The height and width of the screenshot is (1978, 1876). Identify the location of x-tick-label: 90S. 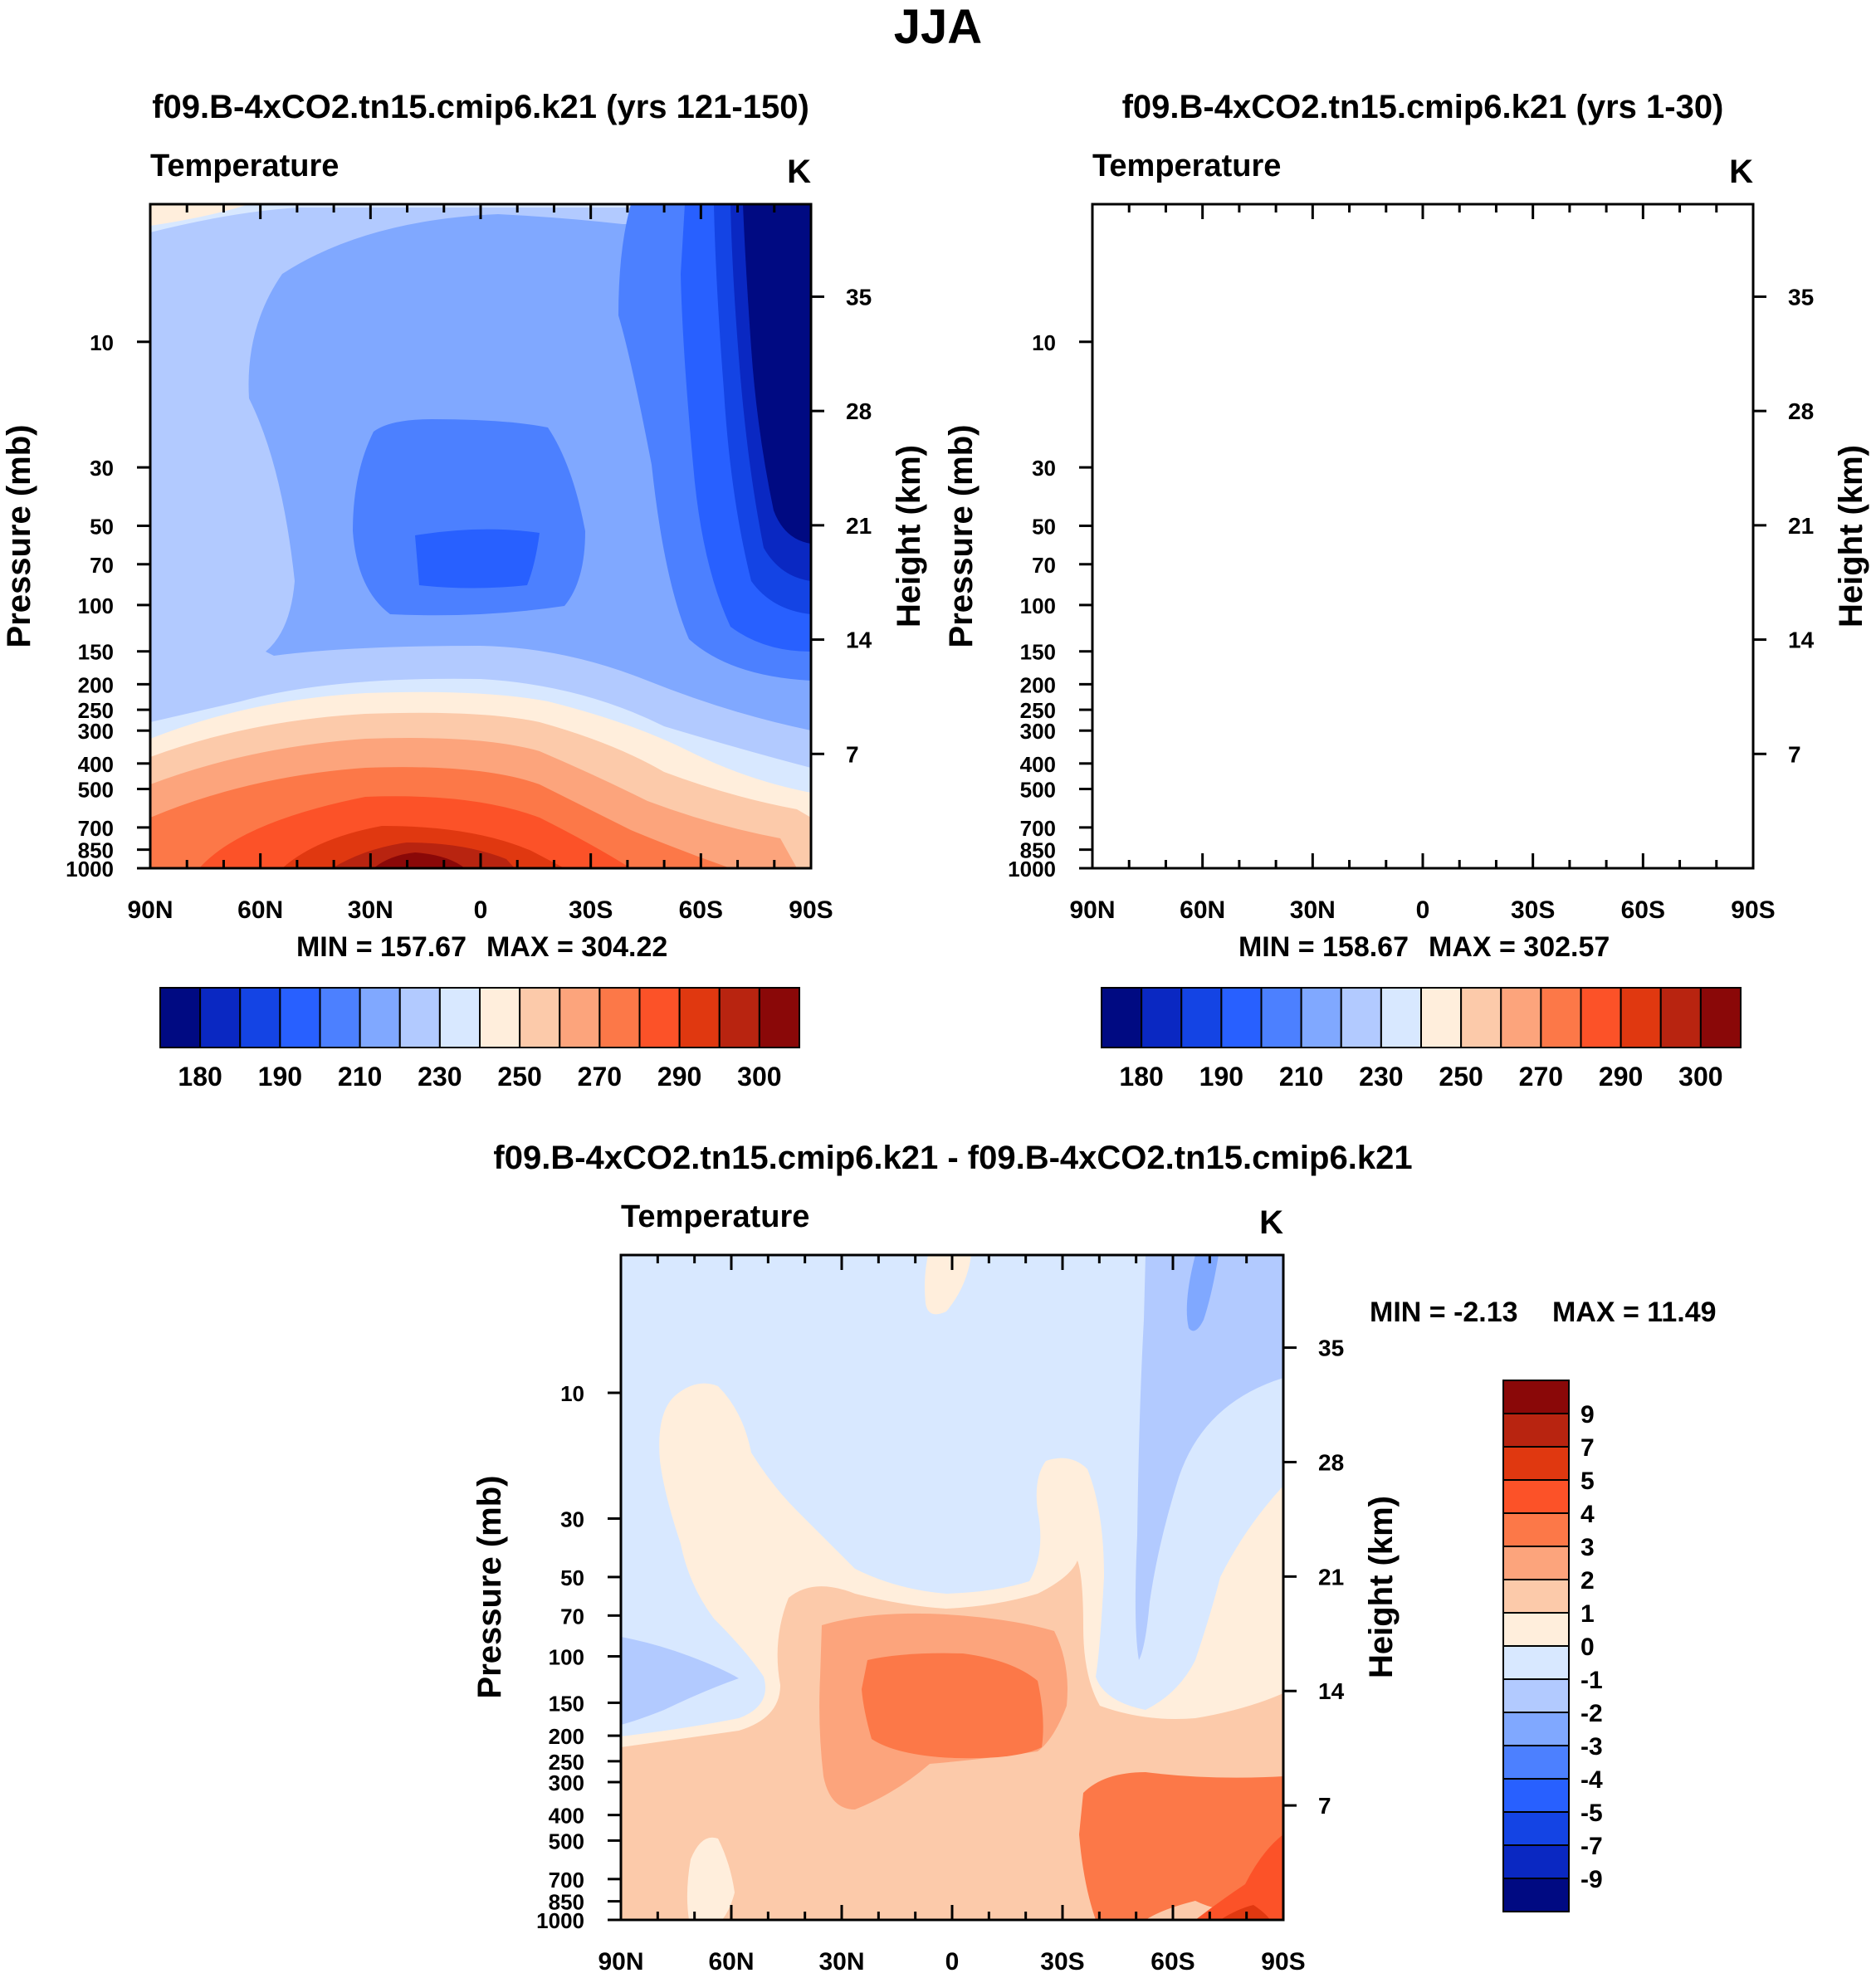
(1753, 910).